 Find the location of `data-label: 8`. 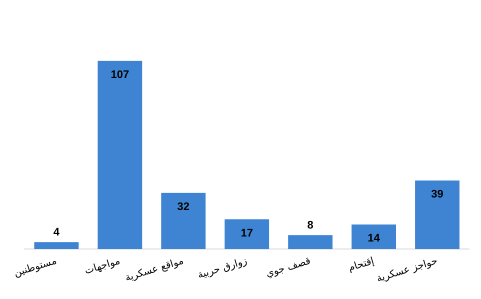

data-label: 8 is located at coordinates (310, 226).